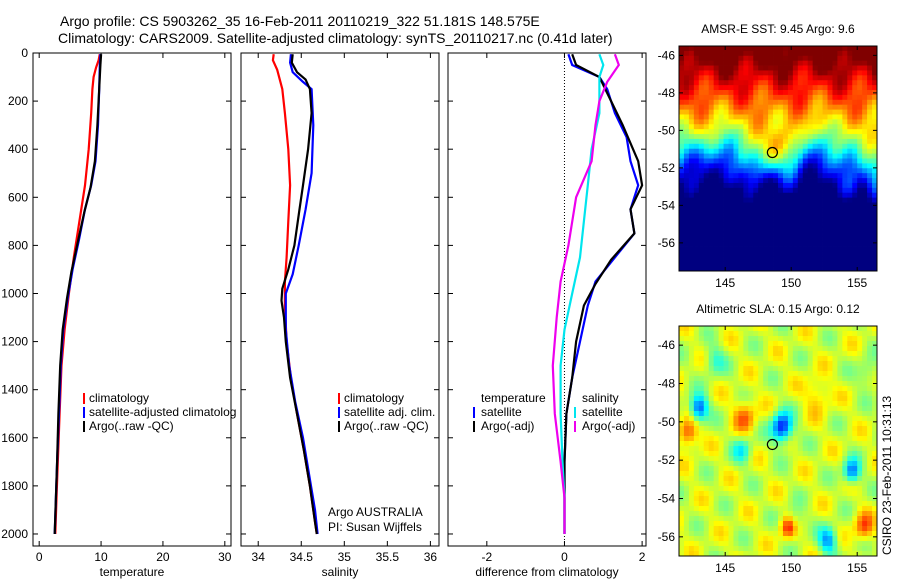  Describe the element at coordinates (600, 398) in the screenshot. I see `legend-heading: salinity` at that location.